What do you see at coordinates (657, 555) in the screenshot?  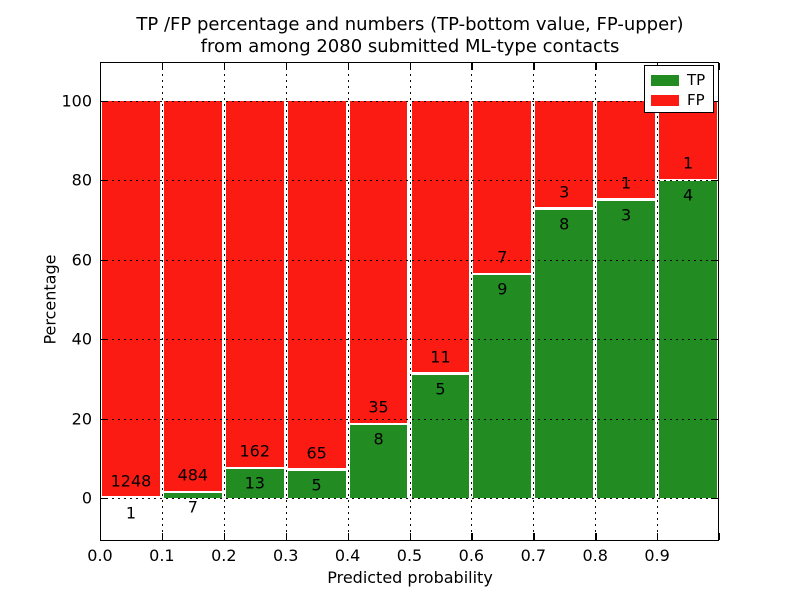 I see `x-tick-label: 0.9` at bounding box center [657, 555].